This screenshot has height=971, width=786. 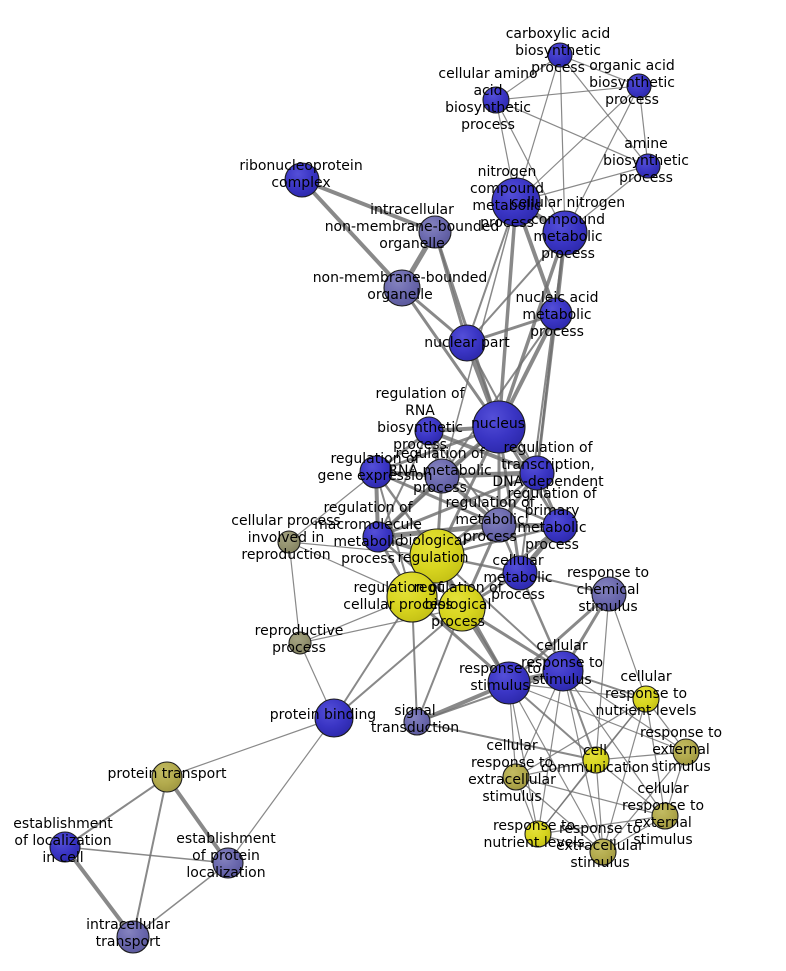 I want to click on node-label-regulation-of-transcription-dna-dependent: regulation of transcription, DNA-dependent, so click(x=548, y=465).